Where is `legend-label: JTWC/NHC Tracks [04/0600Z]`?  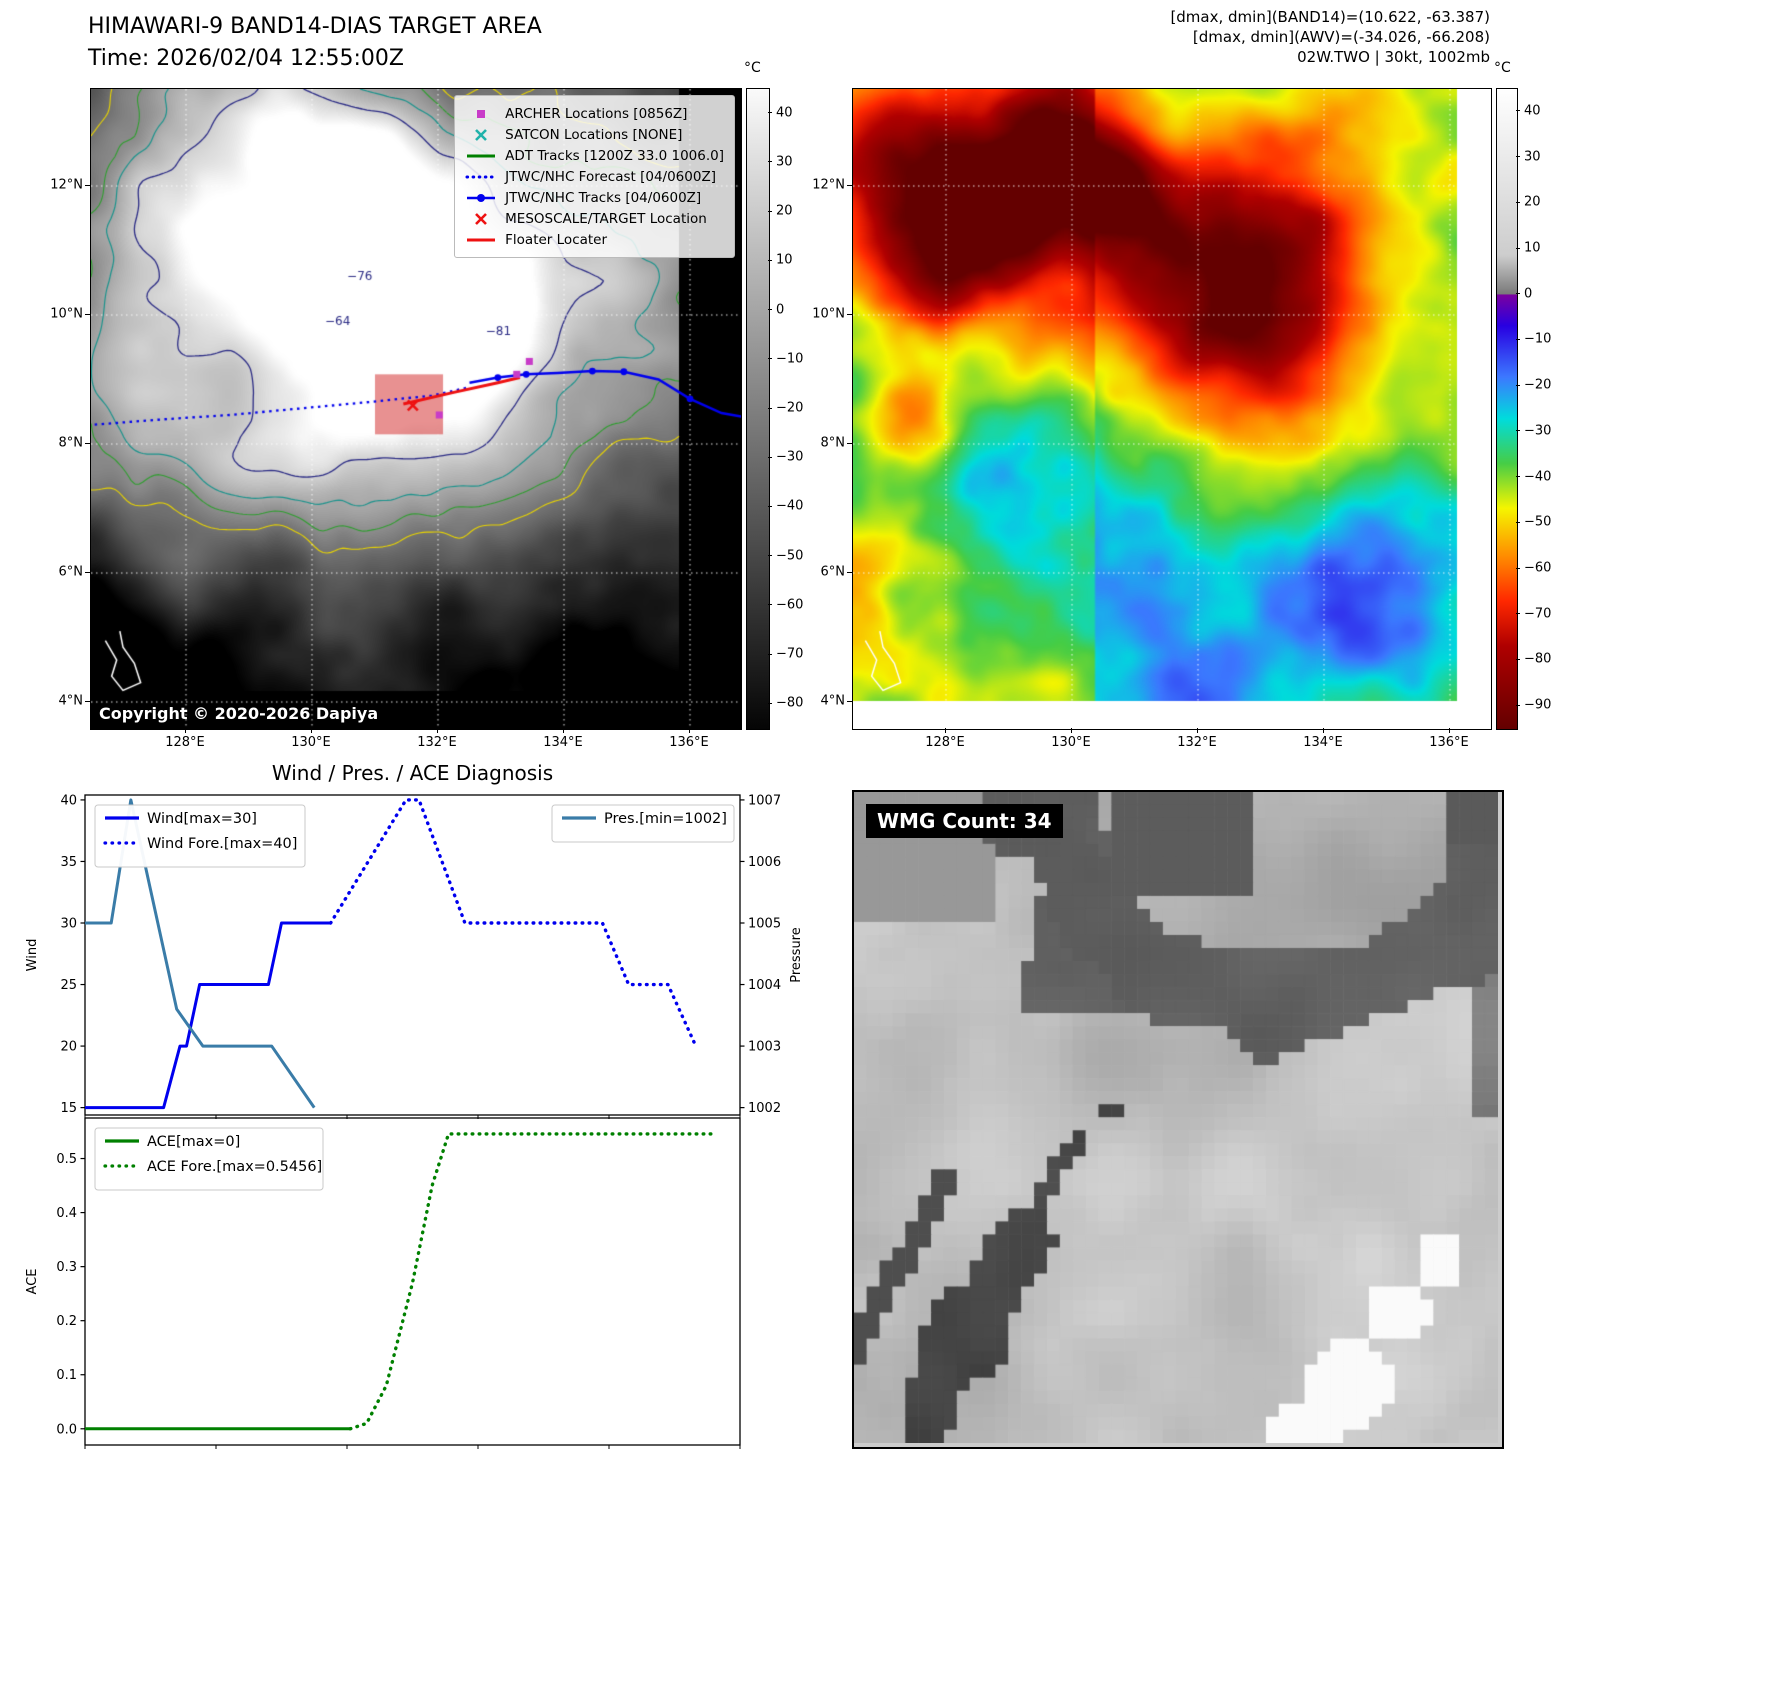
legend-label: JTWC/NHC Tracks [04/0600Z] is located at coordinates (603, 197).